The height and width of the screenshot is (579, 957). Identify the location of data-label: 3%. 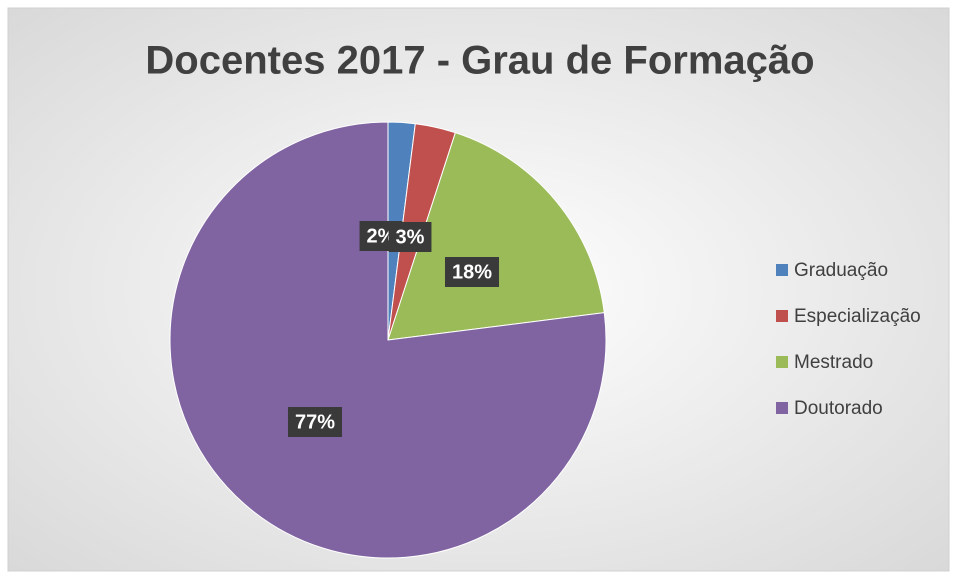
(410, 237).